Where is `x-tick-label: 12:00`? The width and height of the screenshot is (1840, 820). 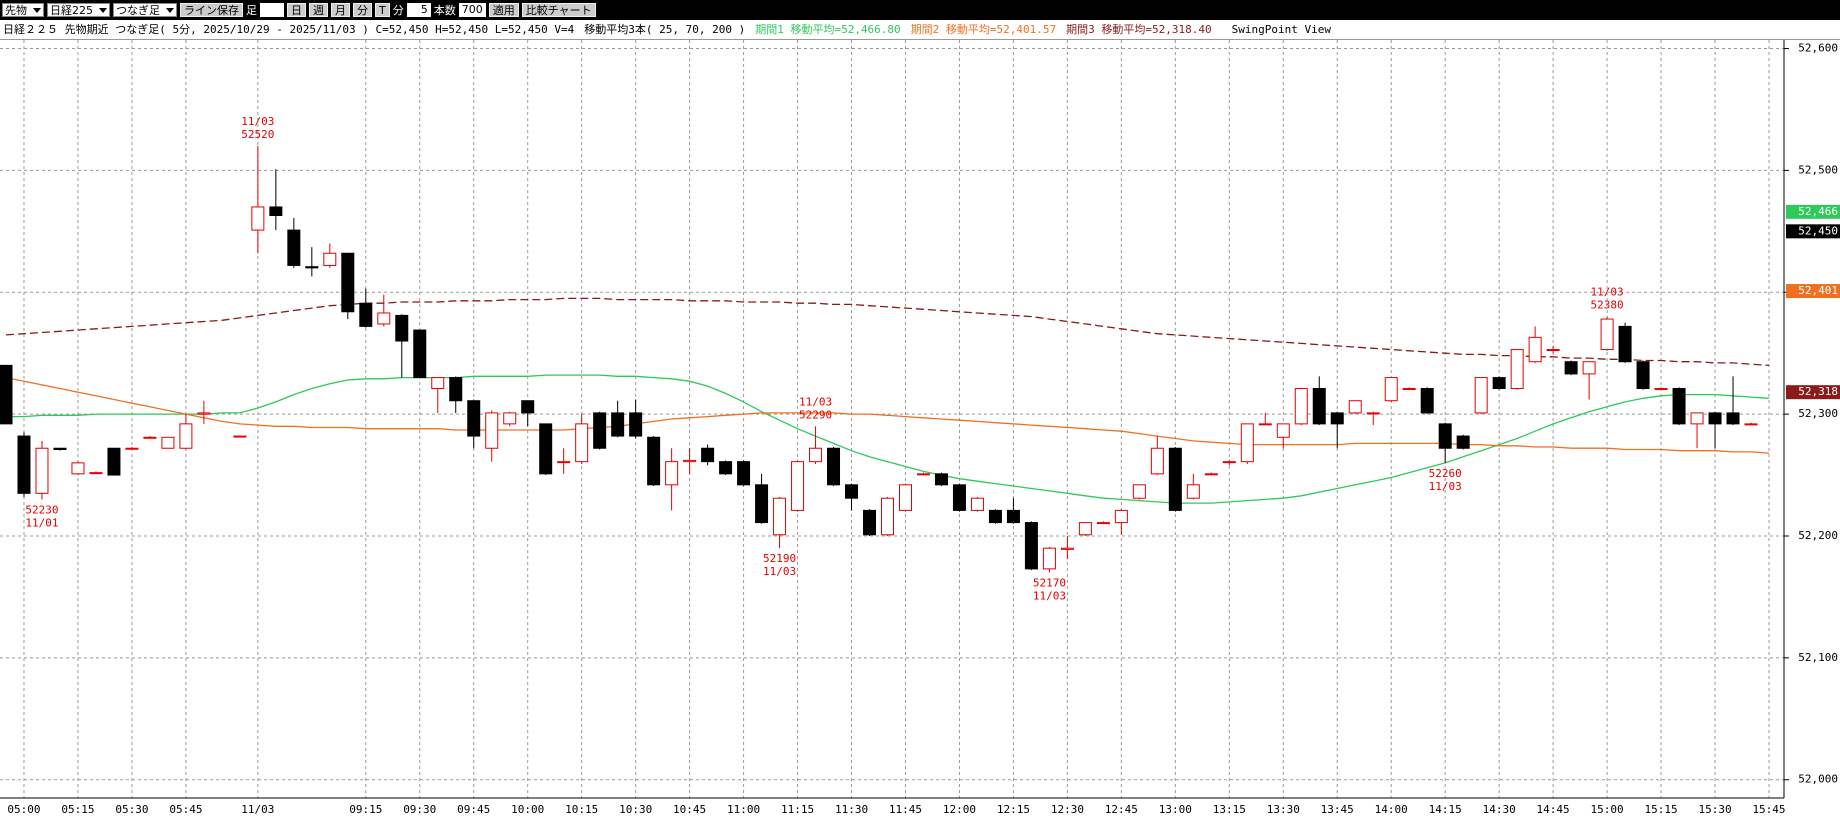
x-tick-label: 12:00 is located at coordinates (959, 809).